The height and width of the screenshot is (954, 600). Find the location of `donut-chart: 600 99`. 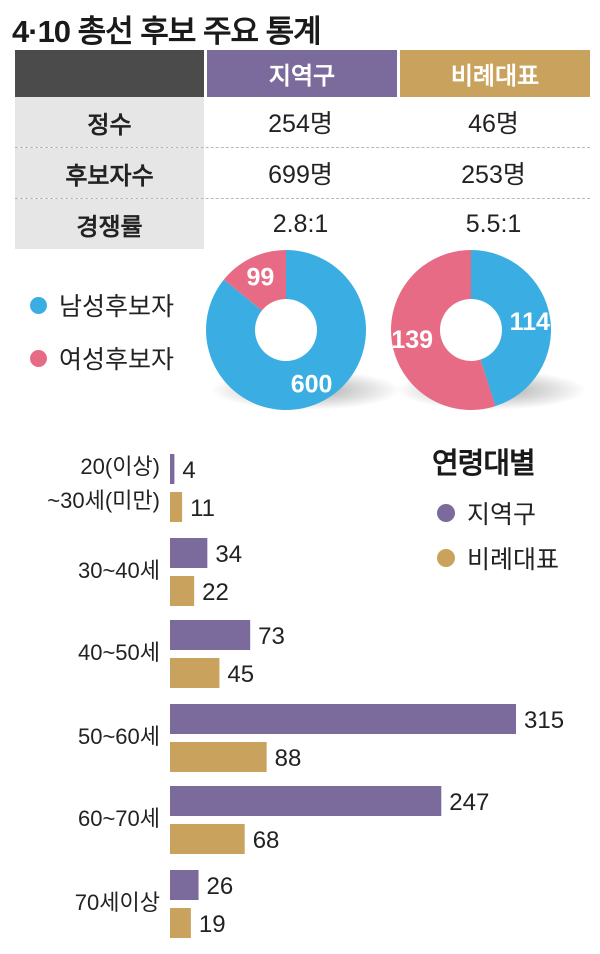

donut-chart: 600 99 is located at coordinates (303, 330).